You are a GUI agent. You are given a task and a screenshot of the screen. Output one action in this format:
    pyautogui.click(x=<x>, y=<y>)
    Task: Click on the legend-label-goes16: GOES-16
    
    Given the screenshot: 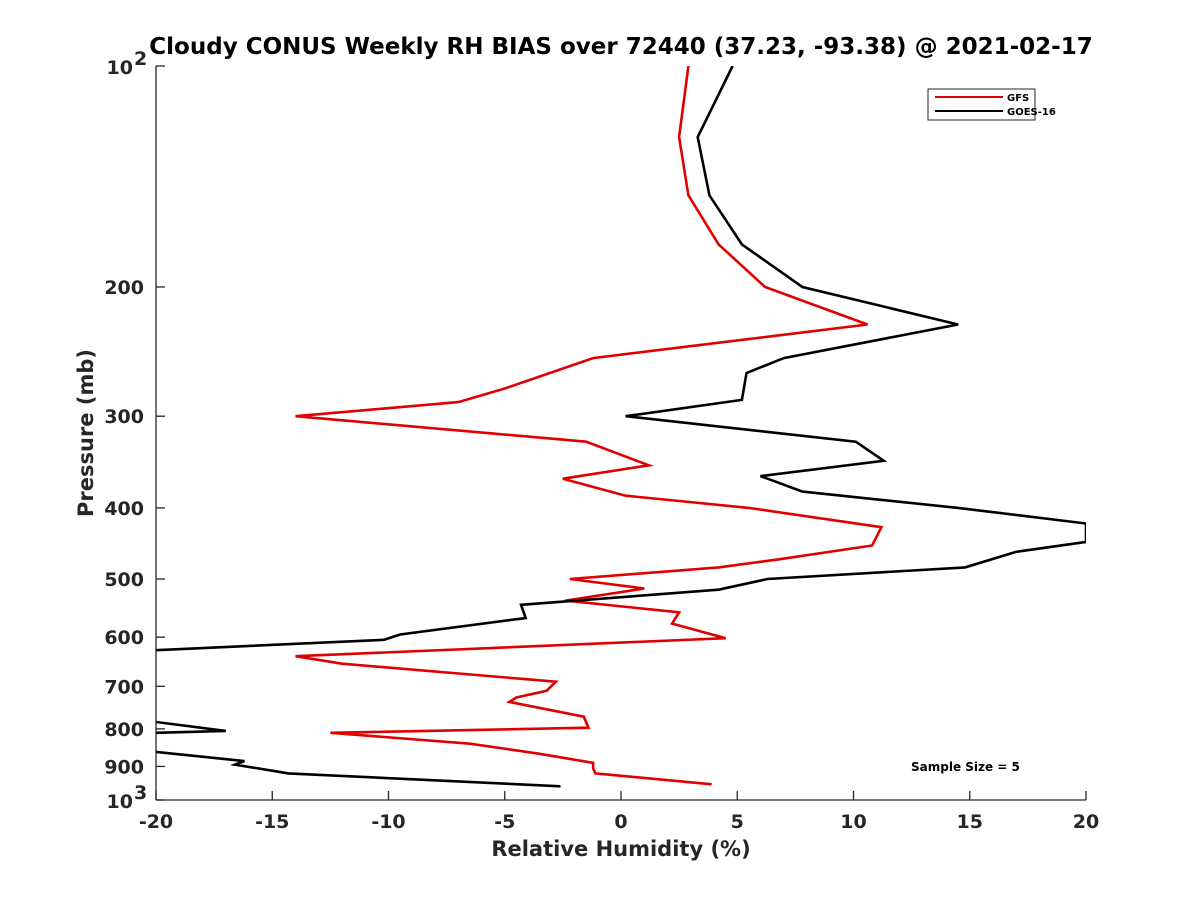 What is the action you would take?
    pyautogui.click(x=1031, y=112)
    